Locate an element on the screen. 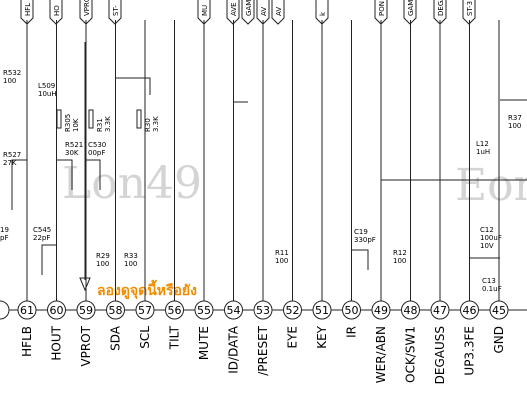 The width and height of the screenshot is (527, 400). component-label: 3.3K is located at coordinates (108, 124).